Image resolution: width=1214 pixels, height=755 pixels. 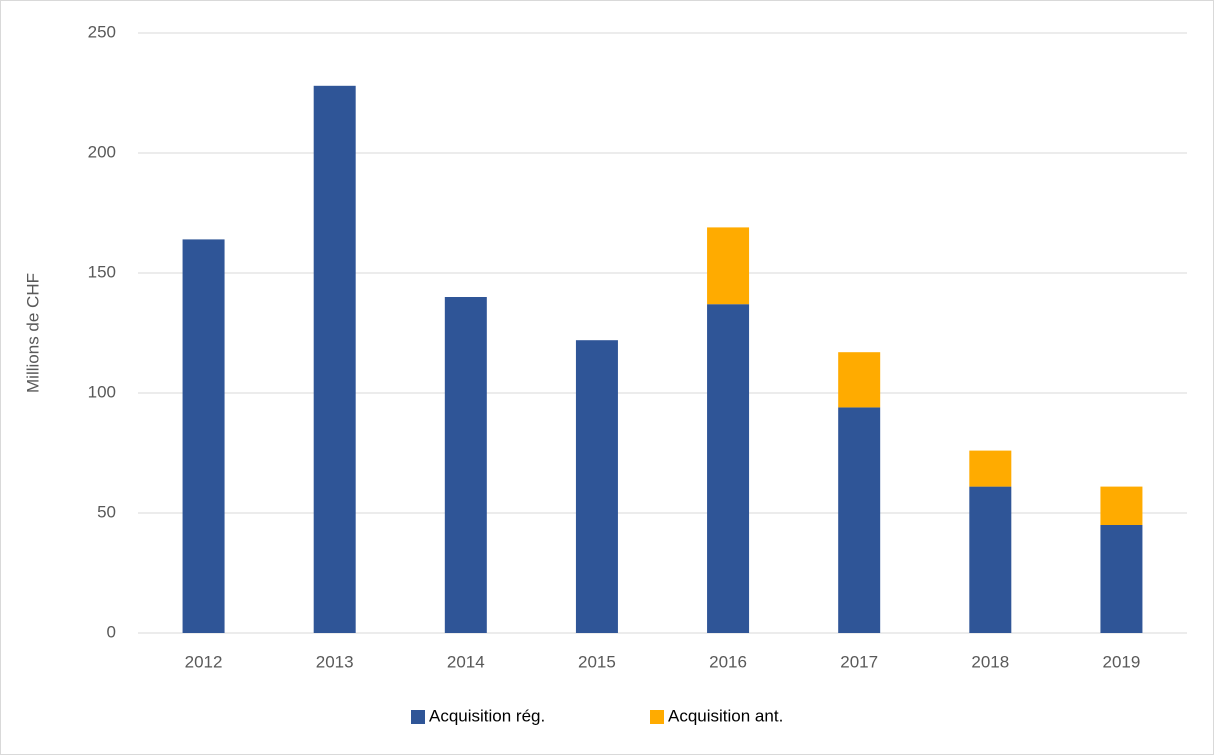 I want to click on y-tick-label: 100, so click(x=102, y=391).